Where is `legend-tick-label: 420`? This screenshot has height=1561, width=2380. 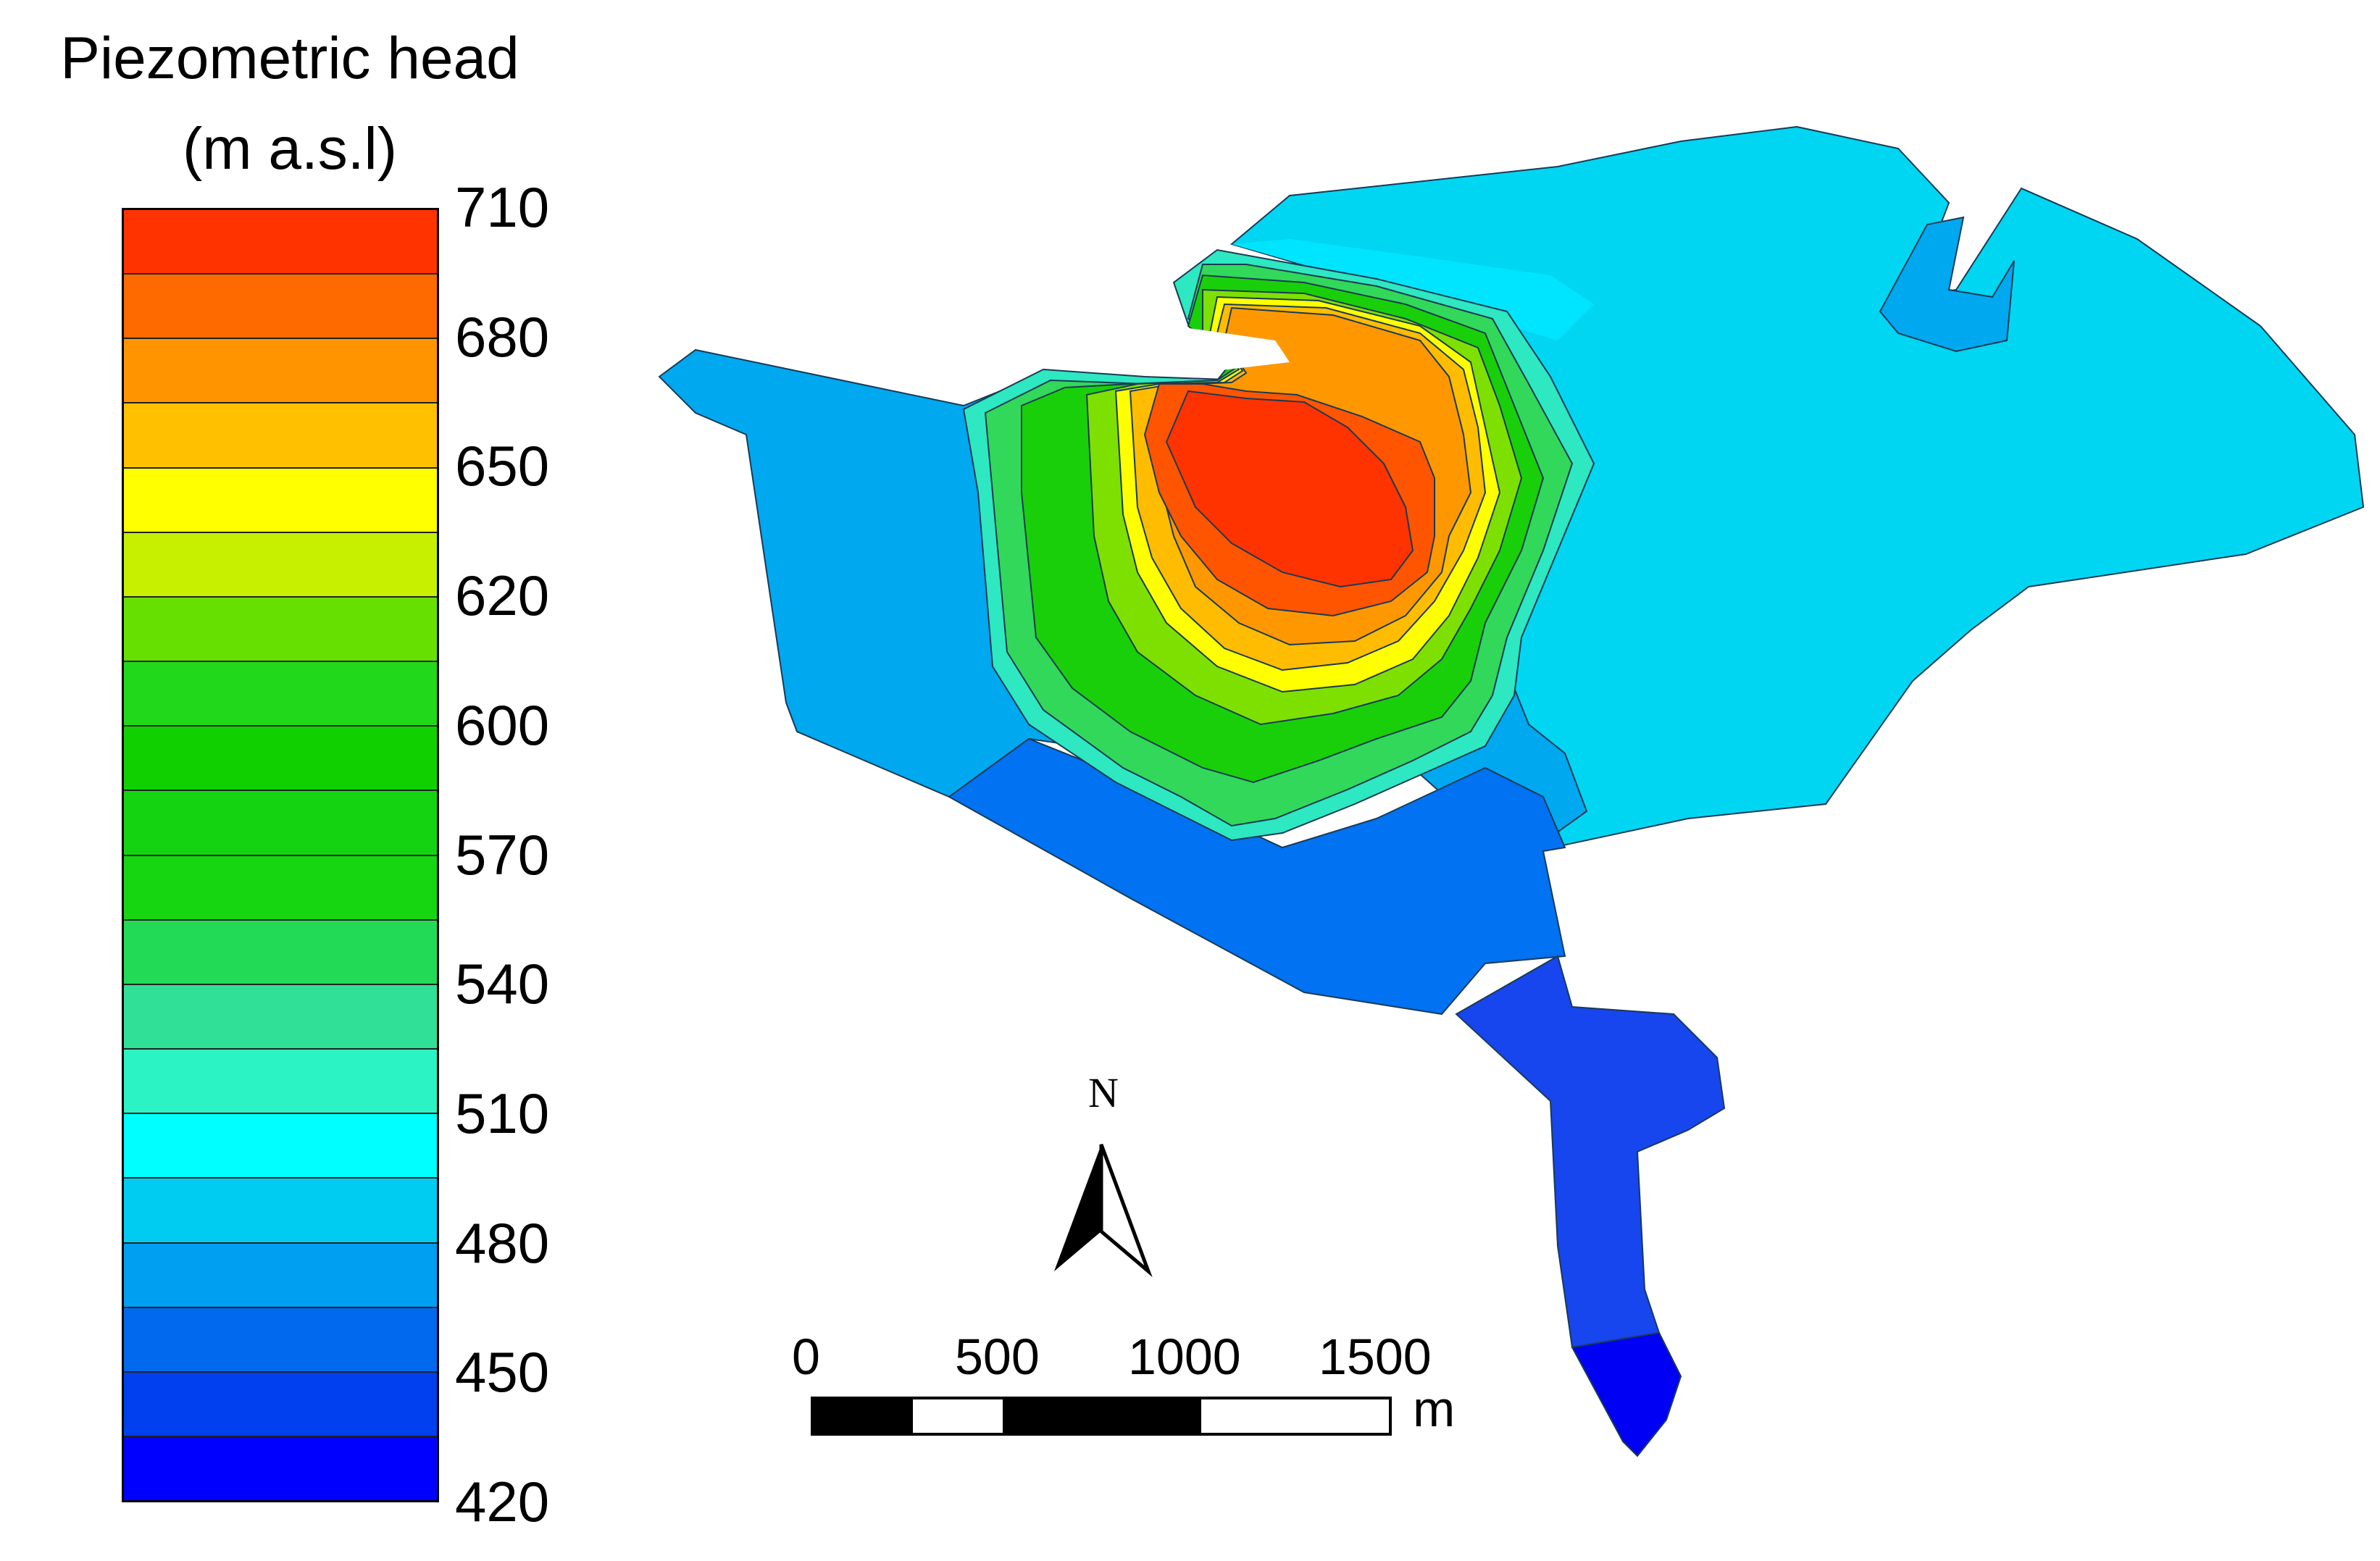 legend-tick-label: 420 is located at coordinates (502, 1501).